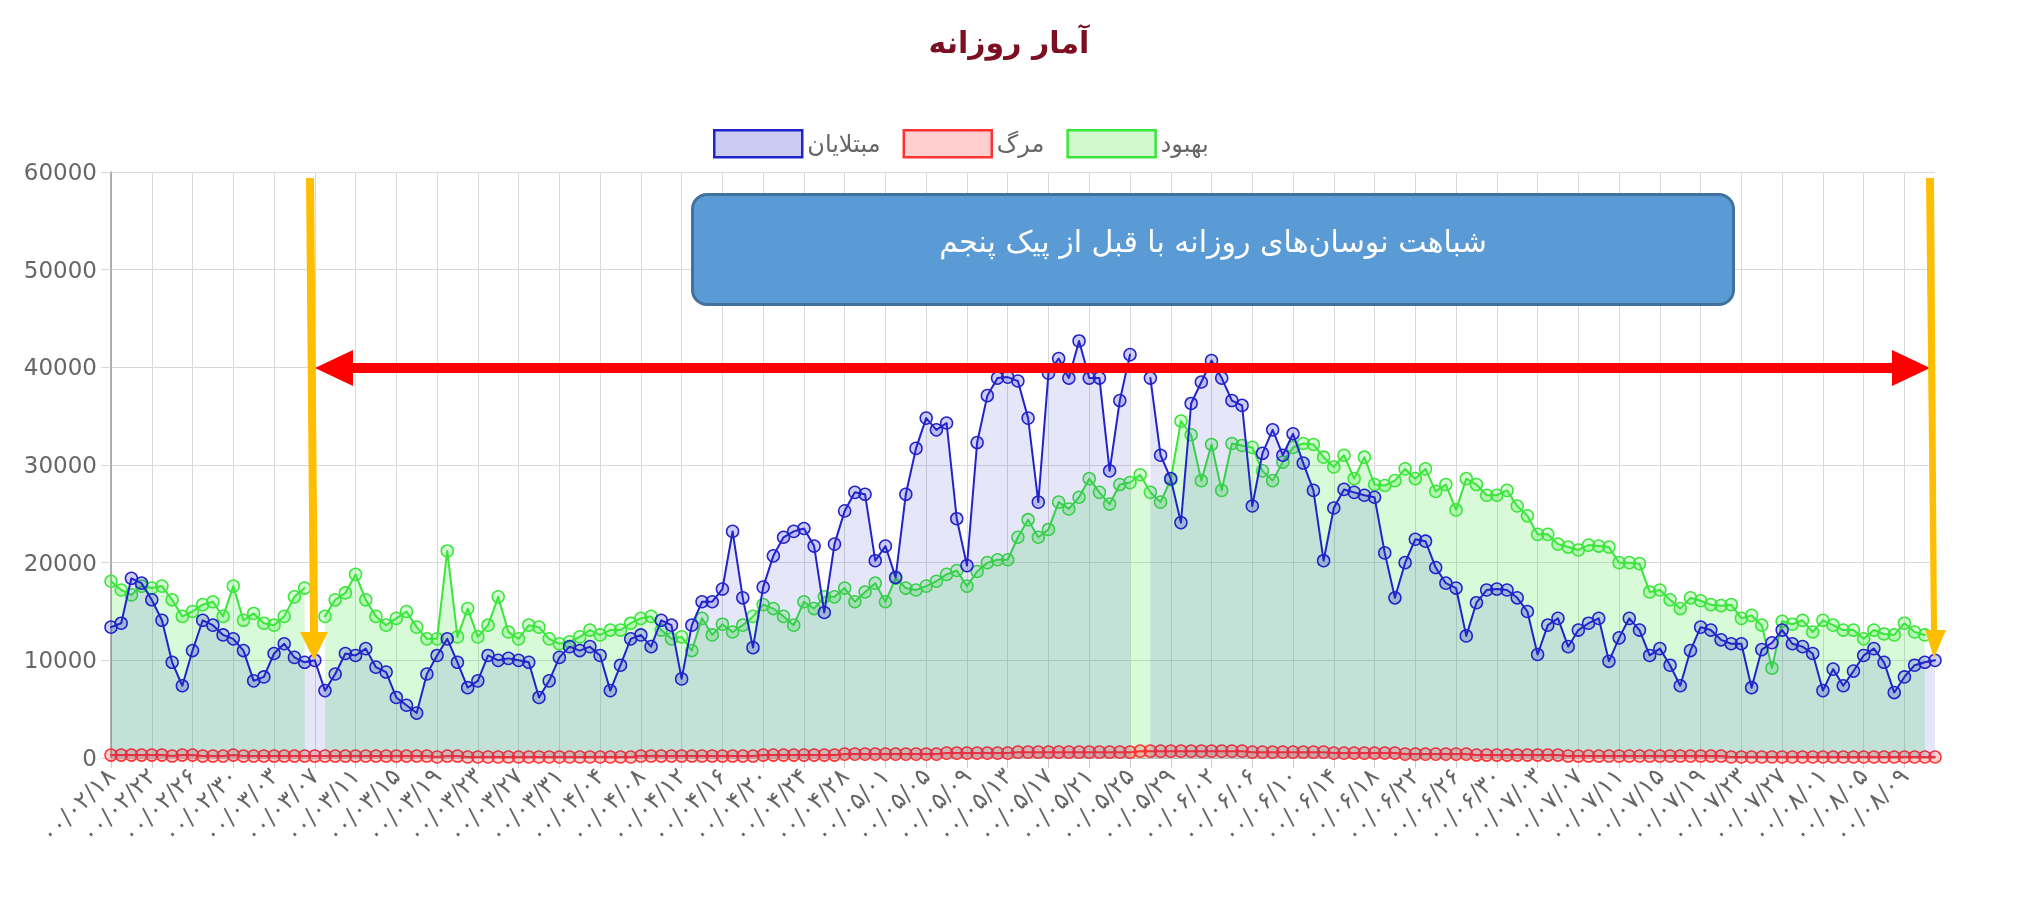  Describe the element at coordinates (1009, 42) in the screenshot. I see `chart-title: آمار روزانه` at that location.